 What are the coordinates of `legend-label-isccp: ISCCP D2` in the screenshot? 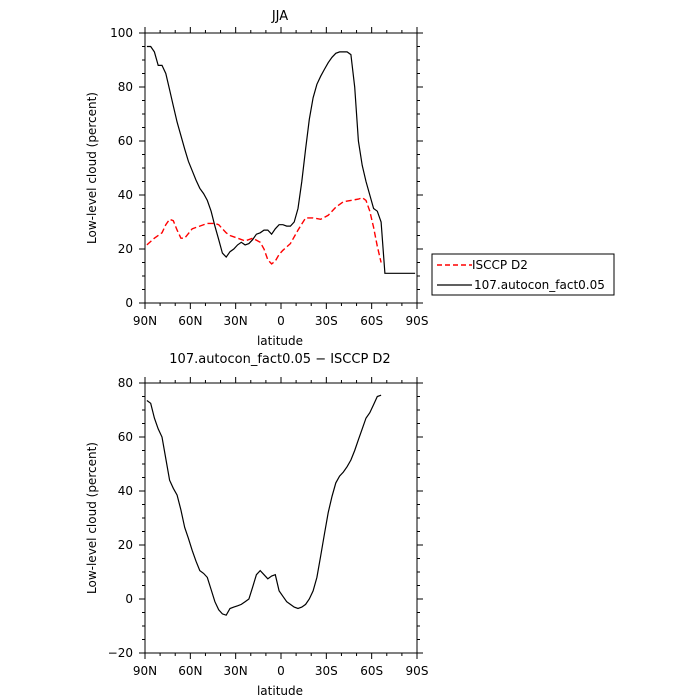 It's located at (500, 265).